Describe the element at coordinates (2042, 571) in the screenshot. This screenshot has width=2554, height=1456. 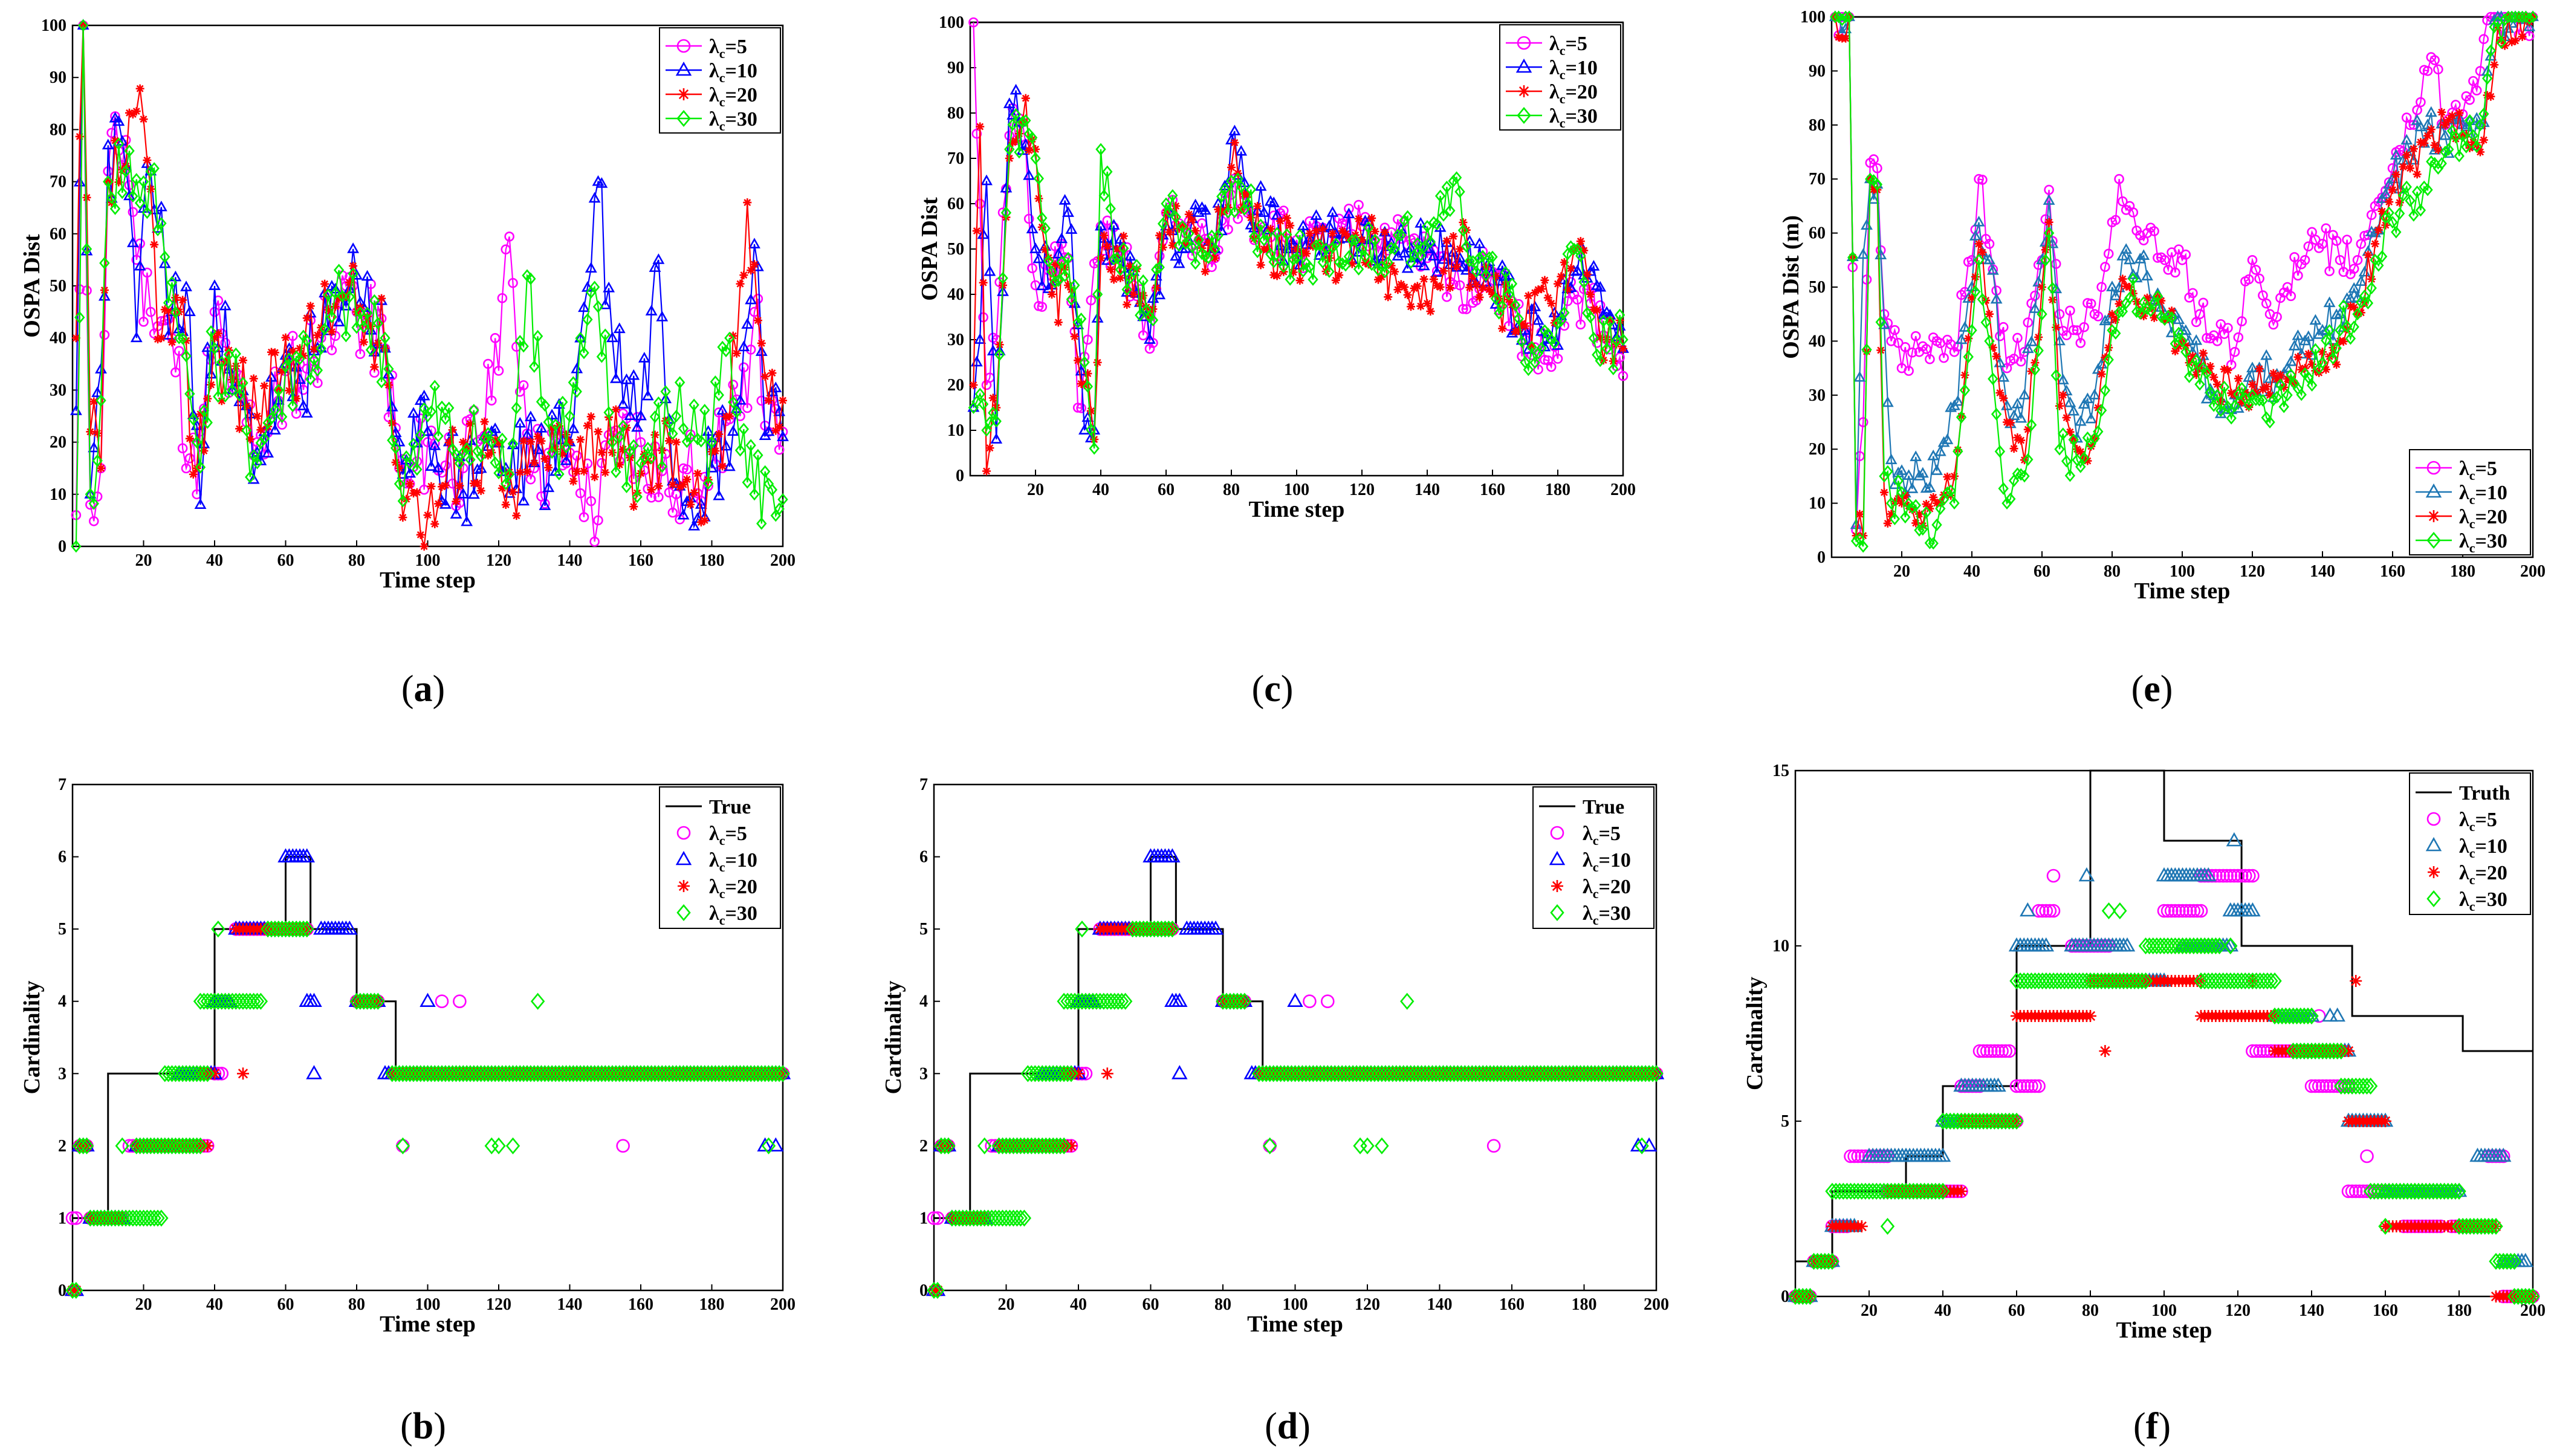
I see `x-tick-label: 60` at that location.